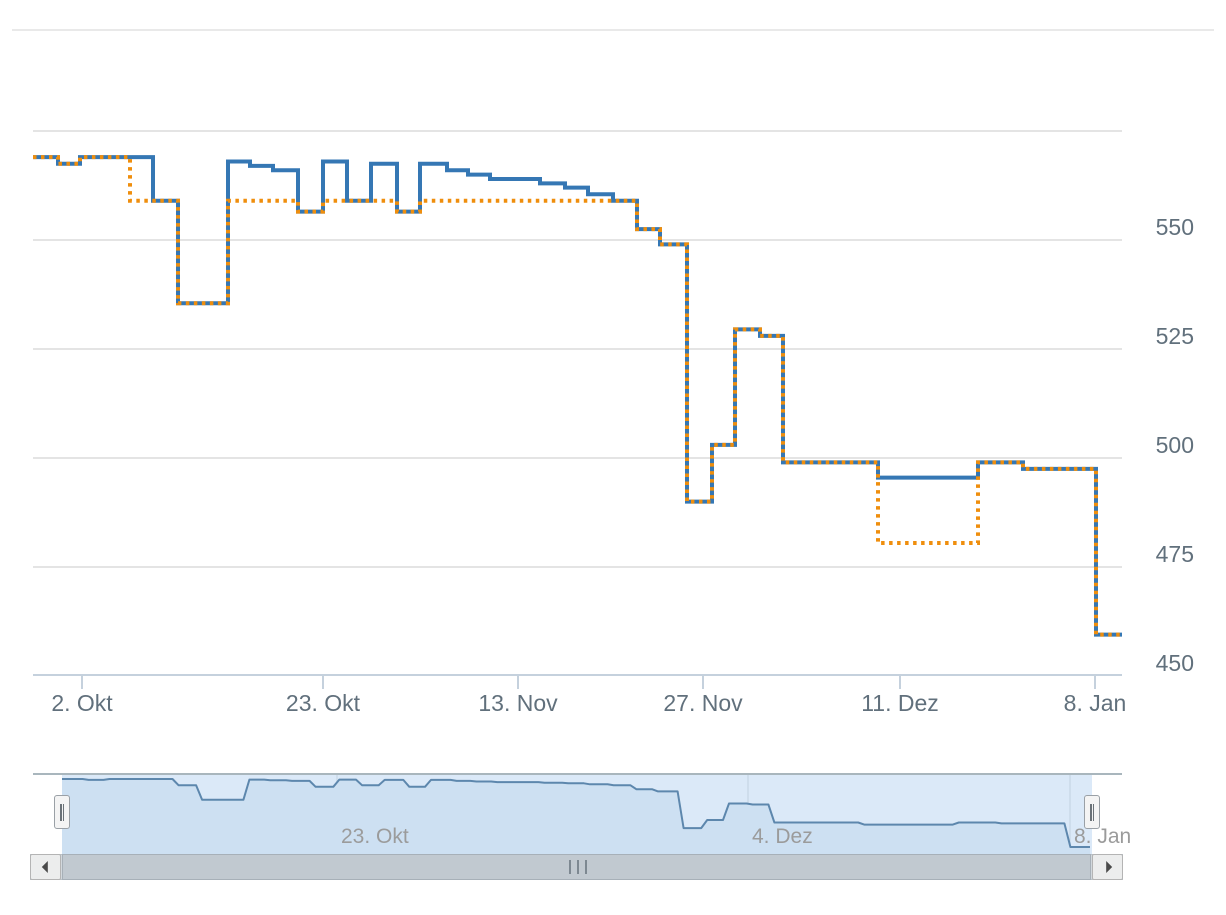 This screenshot has height=915, width=1226. I want to click on grip-icon, so click(578, 867).